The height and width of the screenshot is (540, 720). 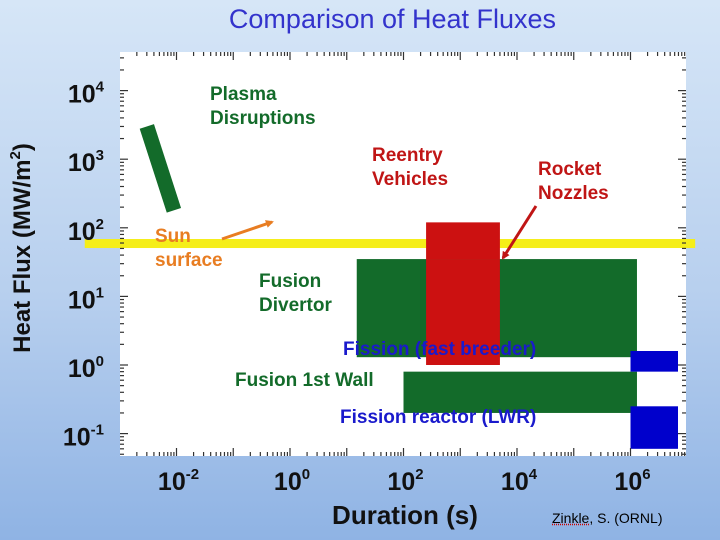 I want to click on y-tick-label: 10⁻¹, so click(x=83, y=437).